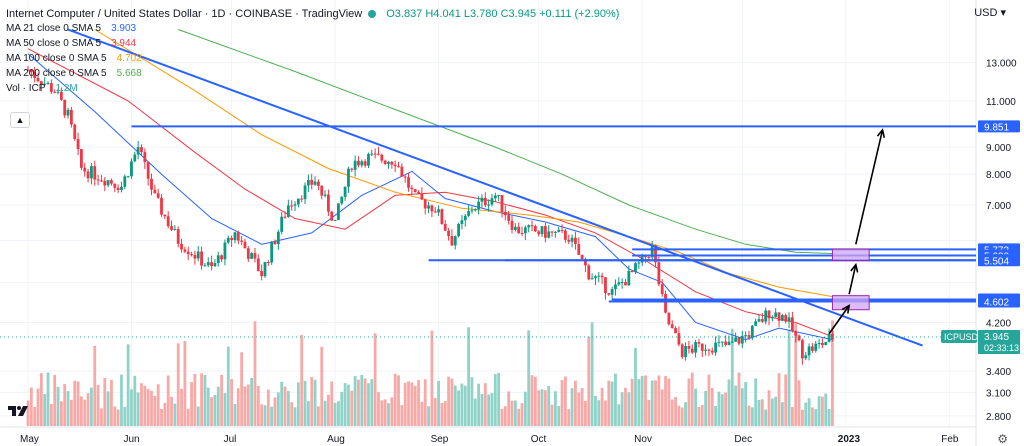 The image size is (1024, 446). What do you see at coordinates (312, 73) in the screenshot?
I see `indicator-legend-row: MA 200 close 0 SMA 5 5.668` at bounding box center [312, 73].